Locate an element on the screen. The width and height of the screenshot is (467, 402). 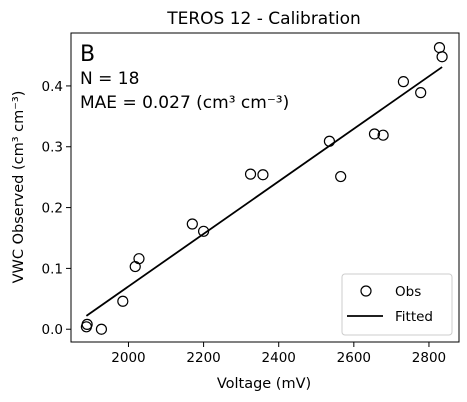
legend-box is located at coordinates (397, 304).